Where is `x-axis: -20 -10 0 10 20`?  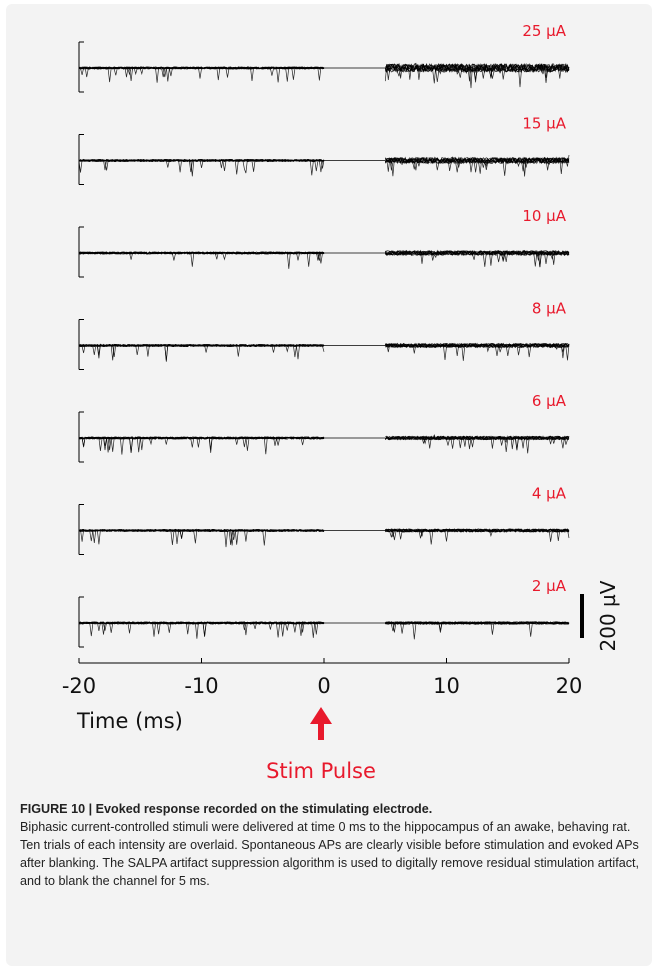 x-axis: -20 -10 0 10 20 is located at coordinates (322, 678).